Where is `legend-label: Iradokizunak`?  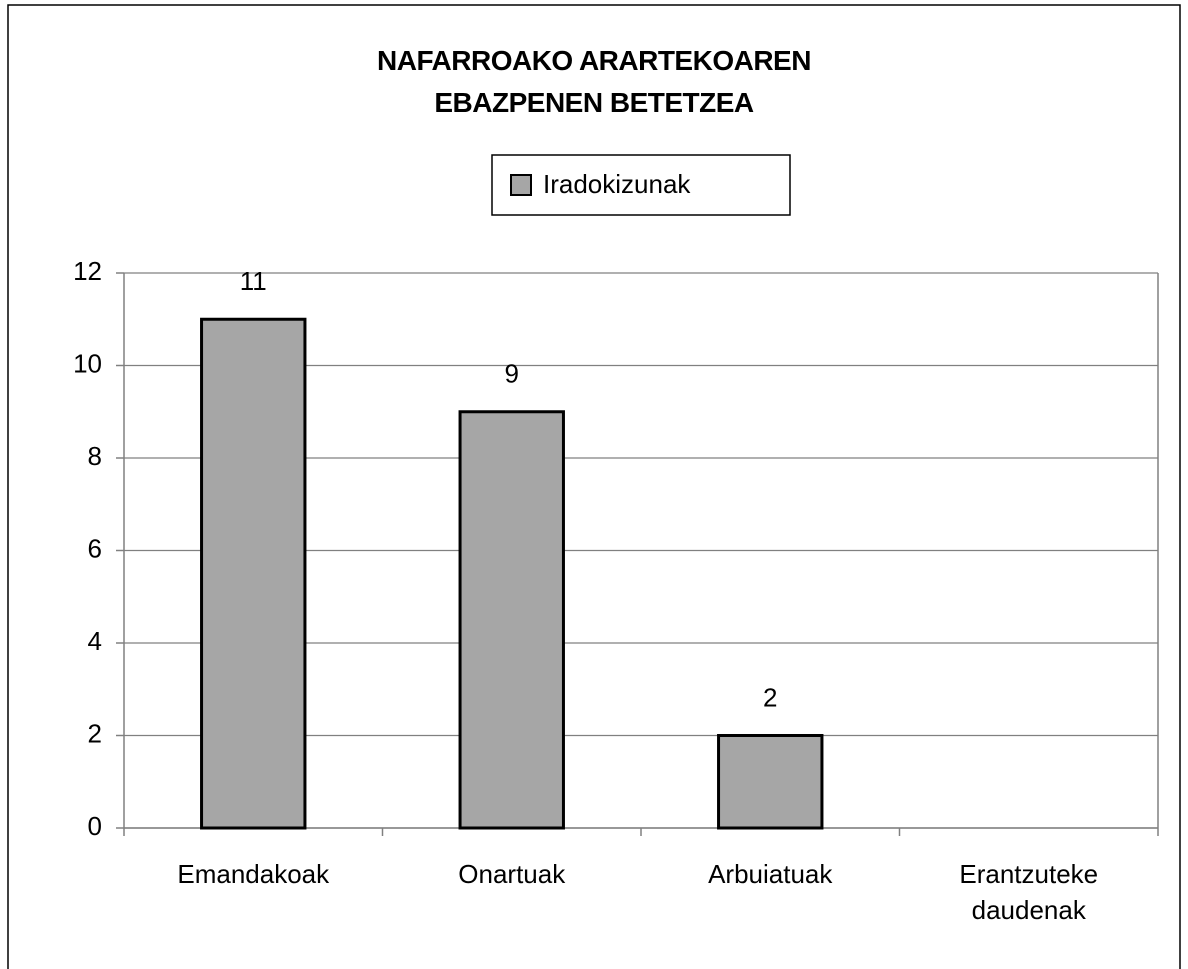 legend-label: Iradokizunak is located at coordinates (617, 184).